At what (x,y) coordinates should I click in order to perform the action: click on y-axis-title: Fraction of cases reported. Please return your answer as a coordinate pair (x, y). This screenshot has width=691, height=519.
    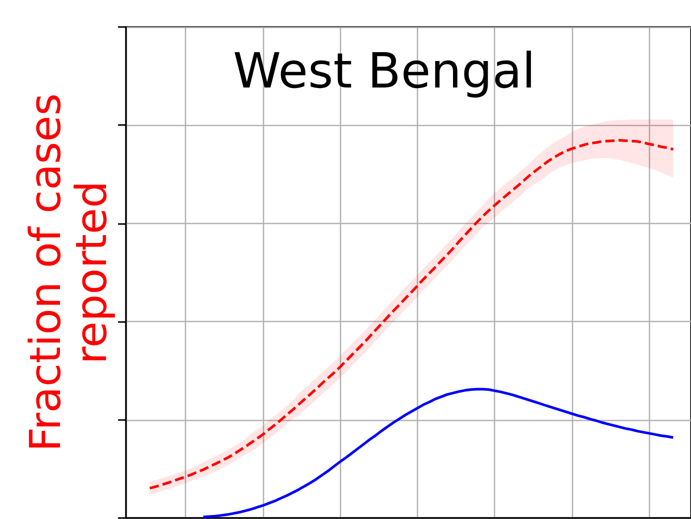
    Looking at the image, I should click on (69, 272).